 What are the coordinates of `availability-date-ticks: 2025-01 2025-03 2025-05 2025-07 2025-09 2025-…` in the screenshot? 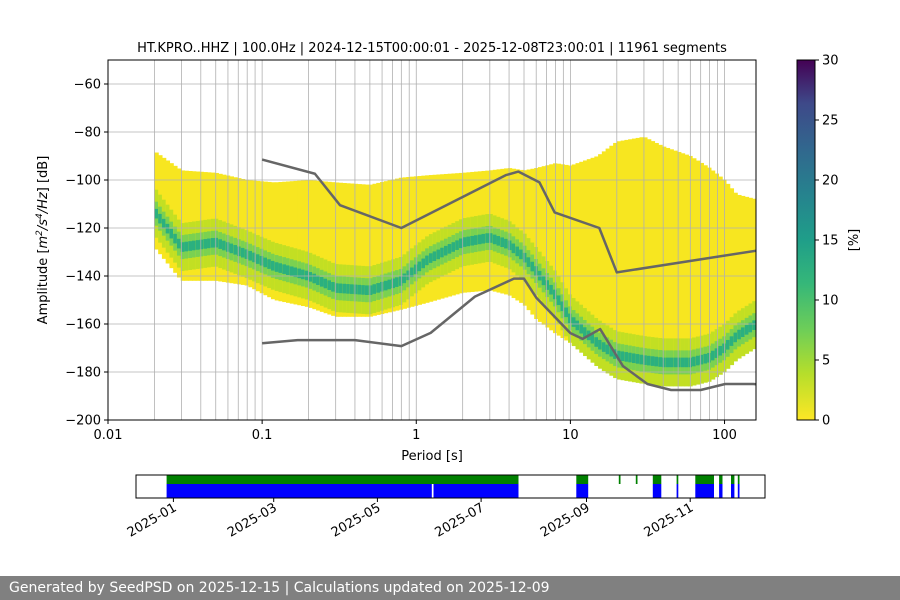 It's located at (410, 519).